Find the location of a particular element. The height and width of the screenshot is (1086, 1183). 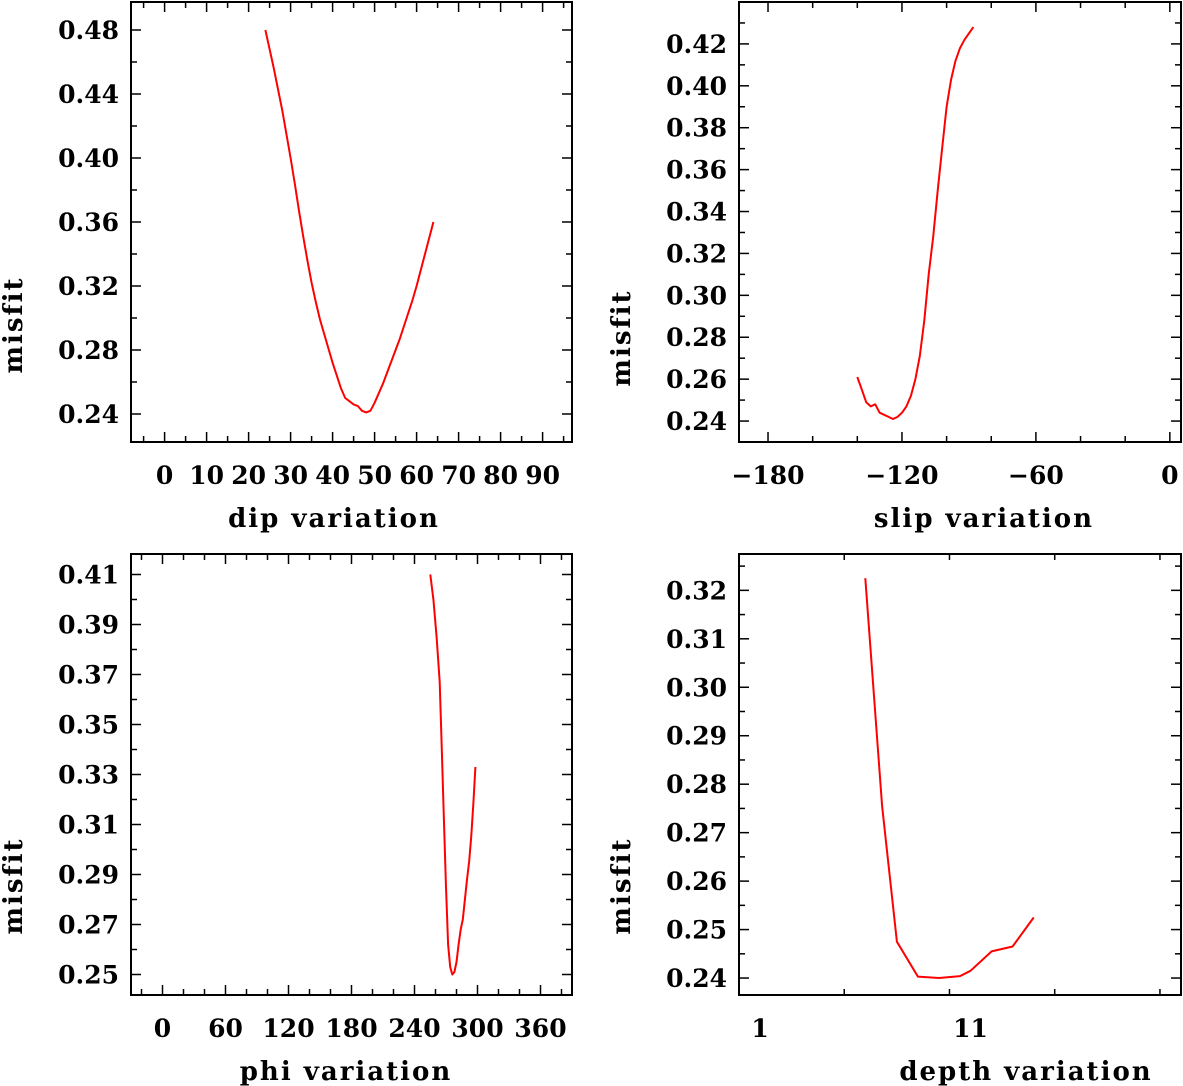

x-tick-label: −120 is located at coordinates (901, 475).